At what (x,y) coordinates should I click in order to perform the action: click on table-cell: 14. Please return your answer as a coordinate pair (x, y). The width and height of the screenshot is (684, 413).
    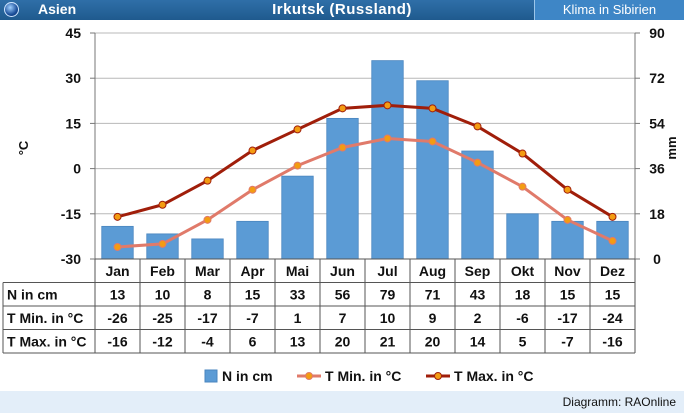
    Looking at the image, I should click on (478, 342).